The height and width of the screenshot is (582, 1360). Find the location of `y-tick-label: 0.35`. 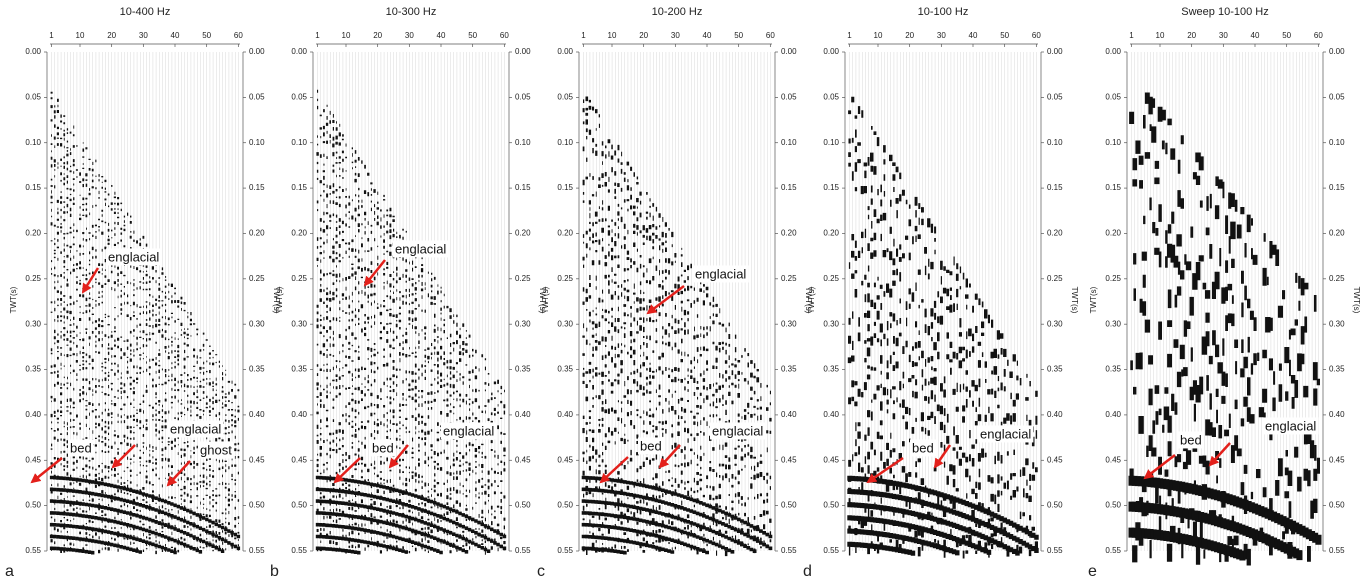

y-tick-label: 0.35 is located at coordinates (257, 369).